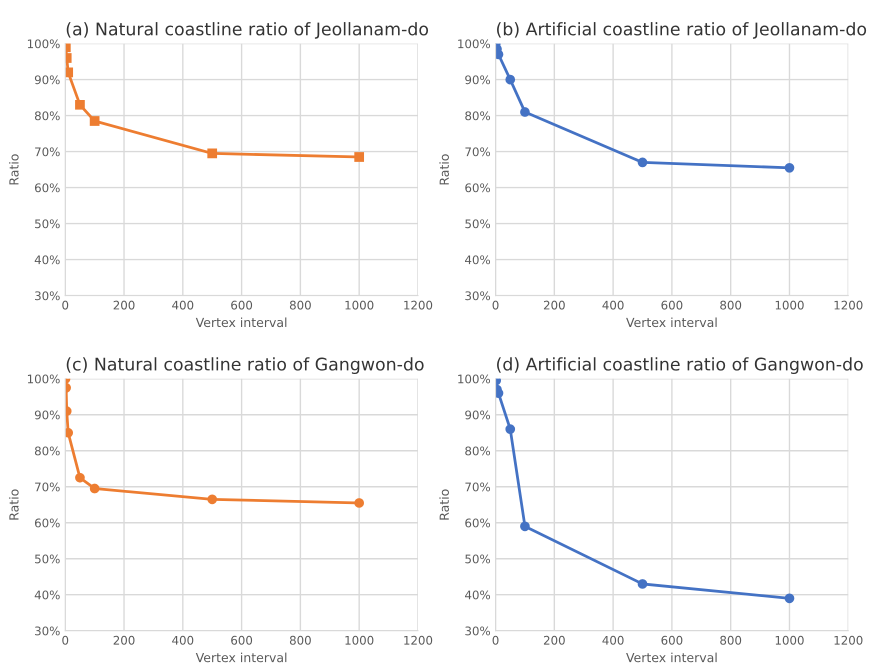 Image resolution: width=870 pixels, height=671 pixels. Describe the element at coordinates (245, 365) in the screenshot. I see `chart-title: (c) Natural coastline ratio of Gangwon-do` at that location.